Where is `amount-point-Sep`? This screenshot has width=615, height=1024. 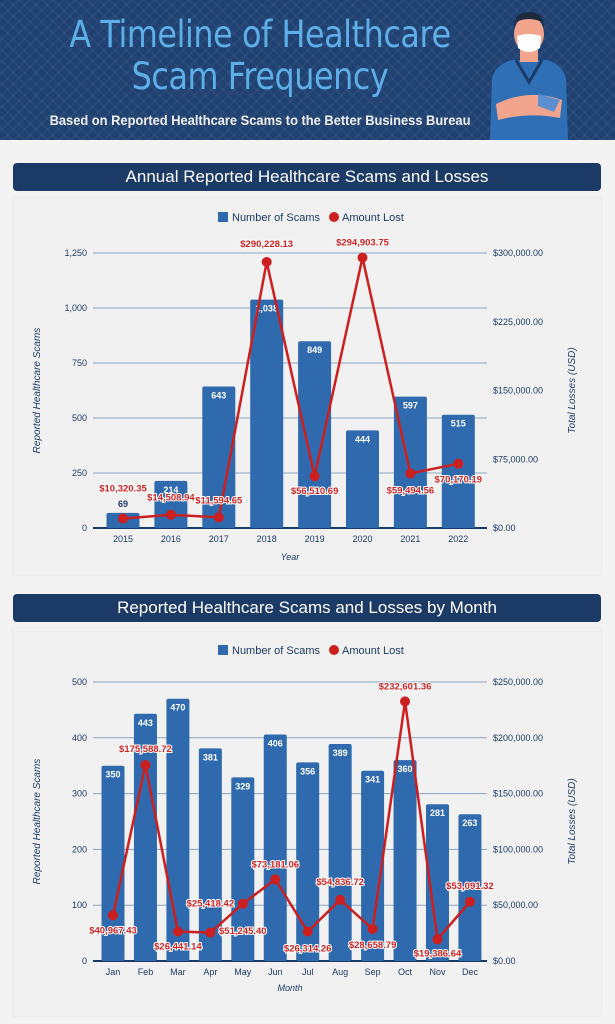 amount-point-Sep is located at coordinates (372, 929).